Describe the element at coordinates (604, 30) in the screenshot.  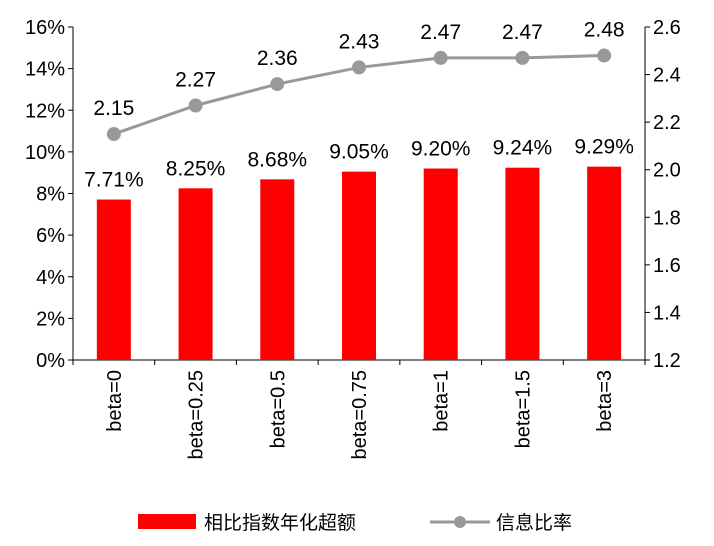
I see `line-data-label: 2.48` at that location.